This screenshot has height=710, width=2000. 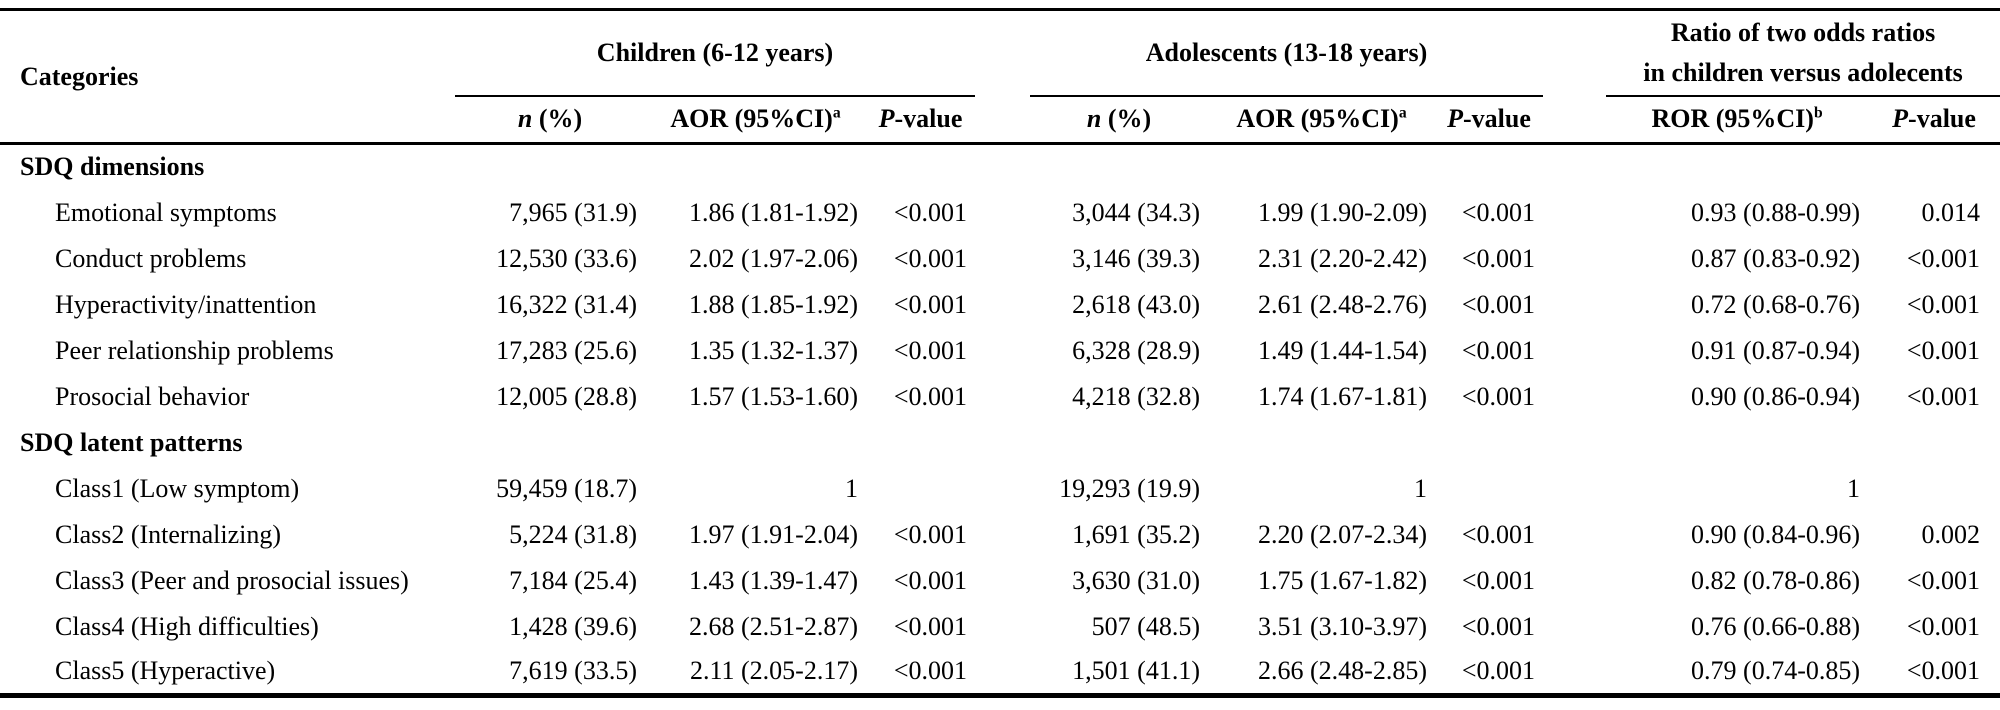 I want to click on cell-ror: 0.93 (0.88-0.99), so click(x=1776, y=212).